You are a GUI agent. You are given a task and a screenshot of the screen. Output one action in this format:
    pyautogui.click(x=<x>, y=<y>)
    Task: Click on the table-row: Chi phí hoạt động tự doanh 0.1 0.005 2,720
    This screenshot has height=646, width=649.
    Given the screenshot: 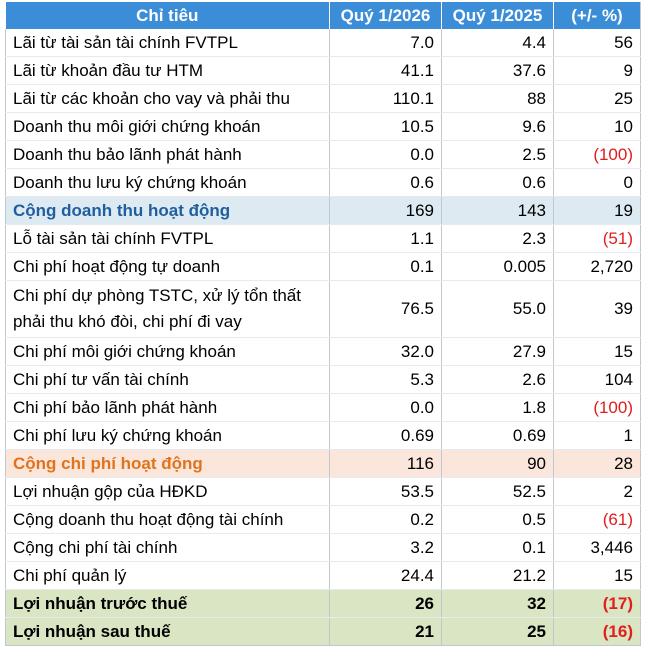 What is the action you would take?
    pyautogui.click(x=323, y=266)
    